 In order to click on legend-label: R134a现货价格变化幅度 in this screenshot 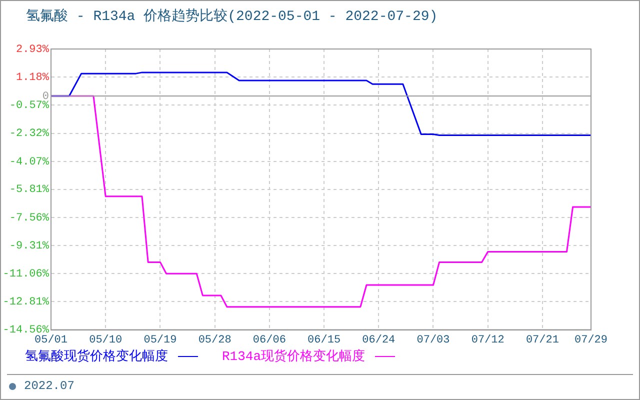, I will do `click(294, 356)`.